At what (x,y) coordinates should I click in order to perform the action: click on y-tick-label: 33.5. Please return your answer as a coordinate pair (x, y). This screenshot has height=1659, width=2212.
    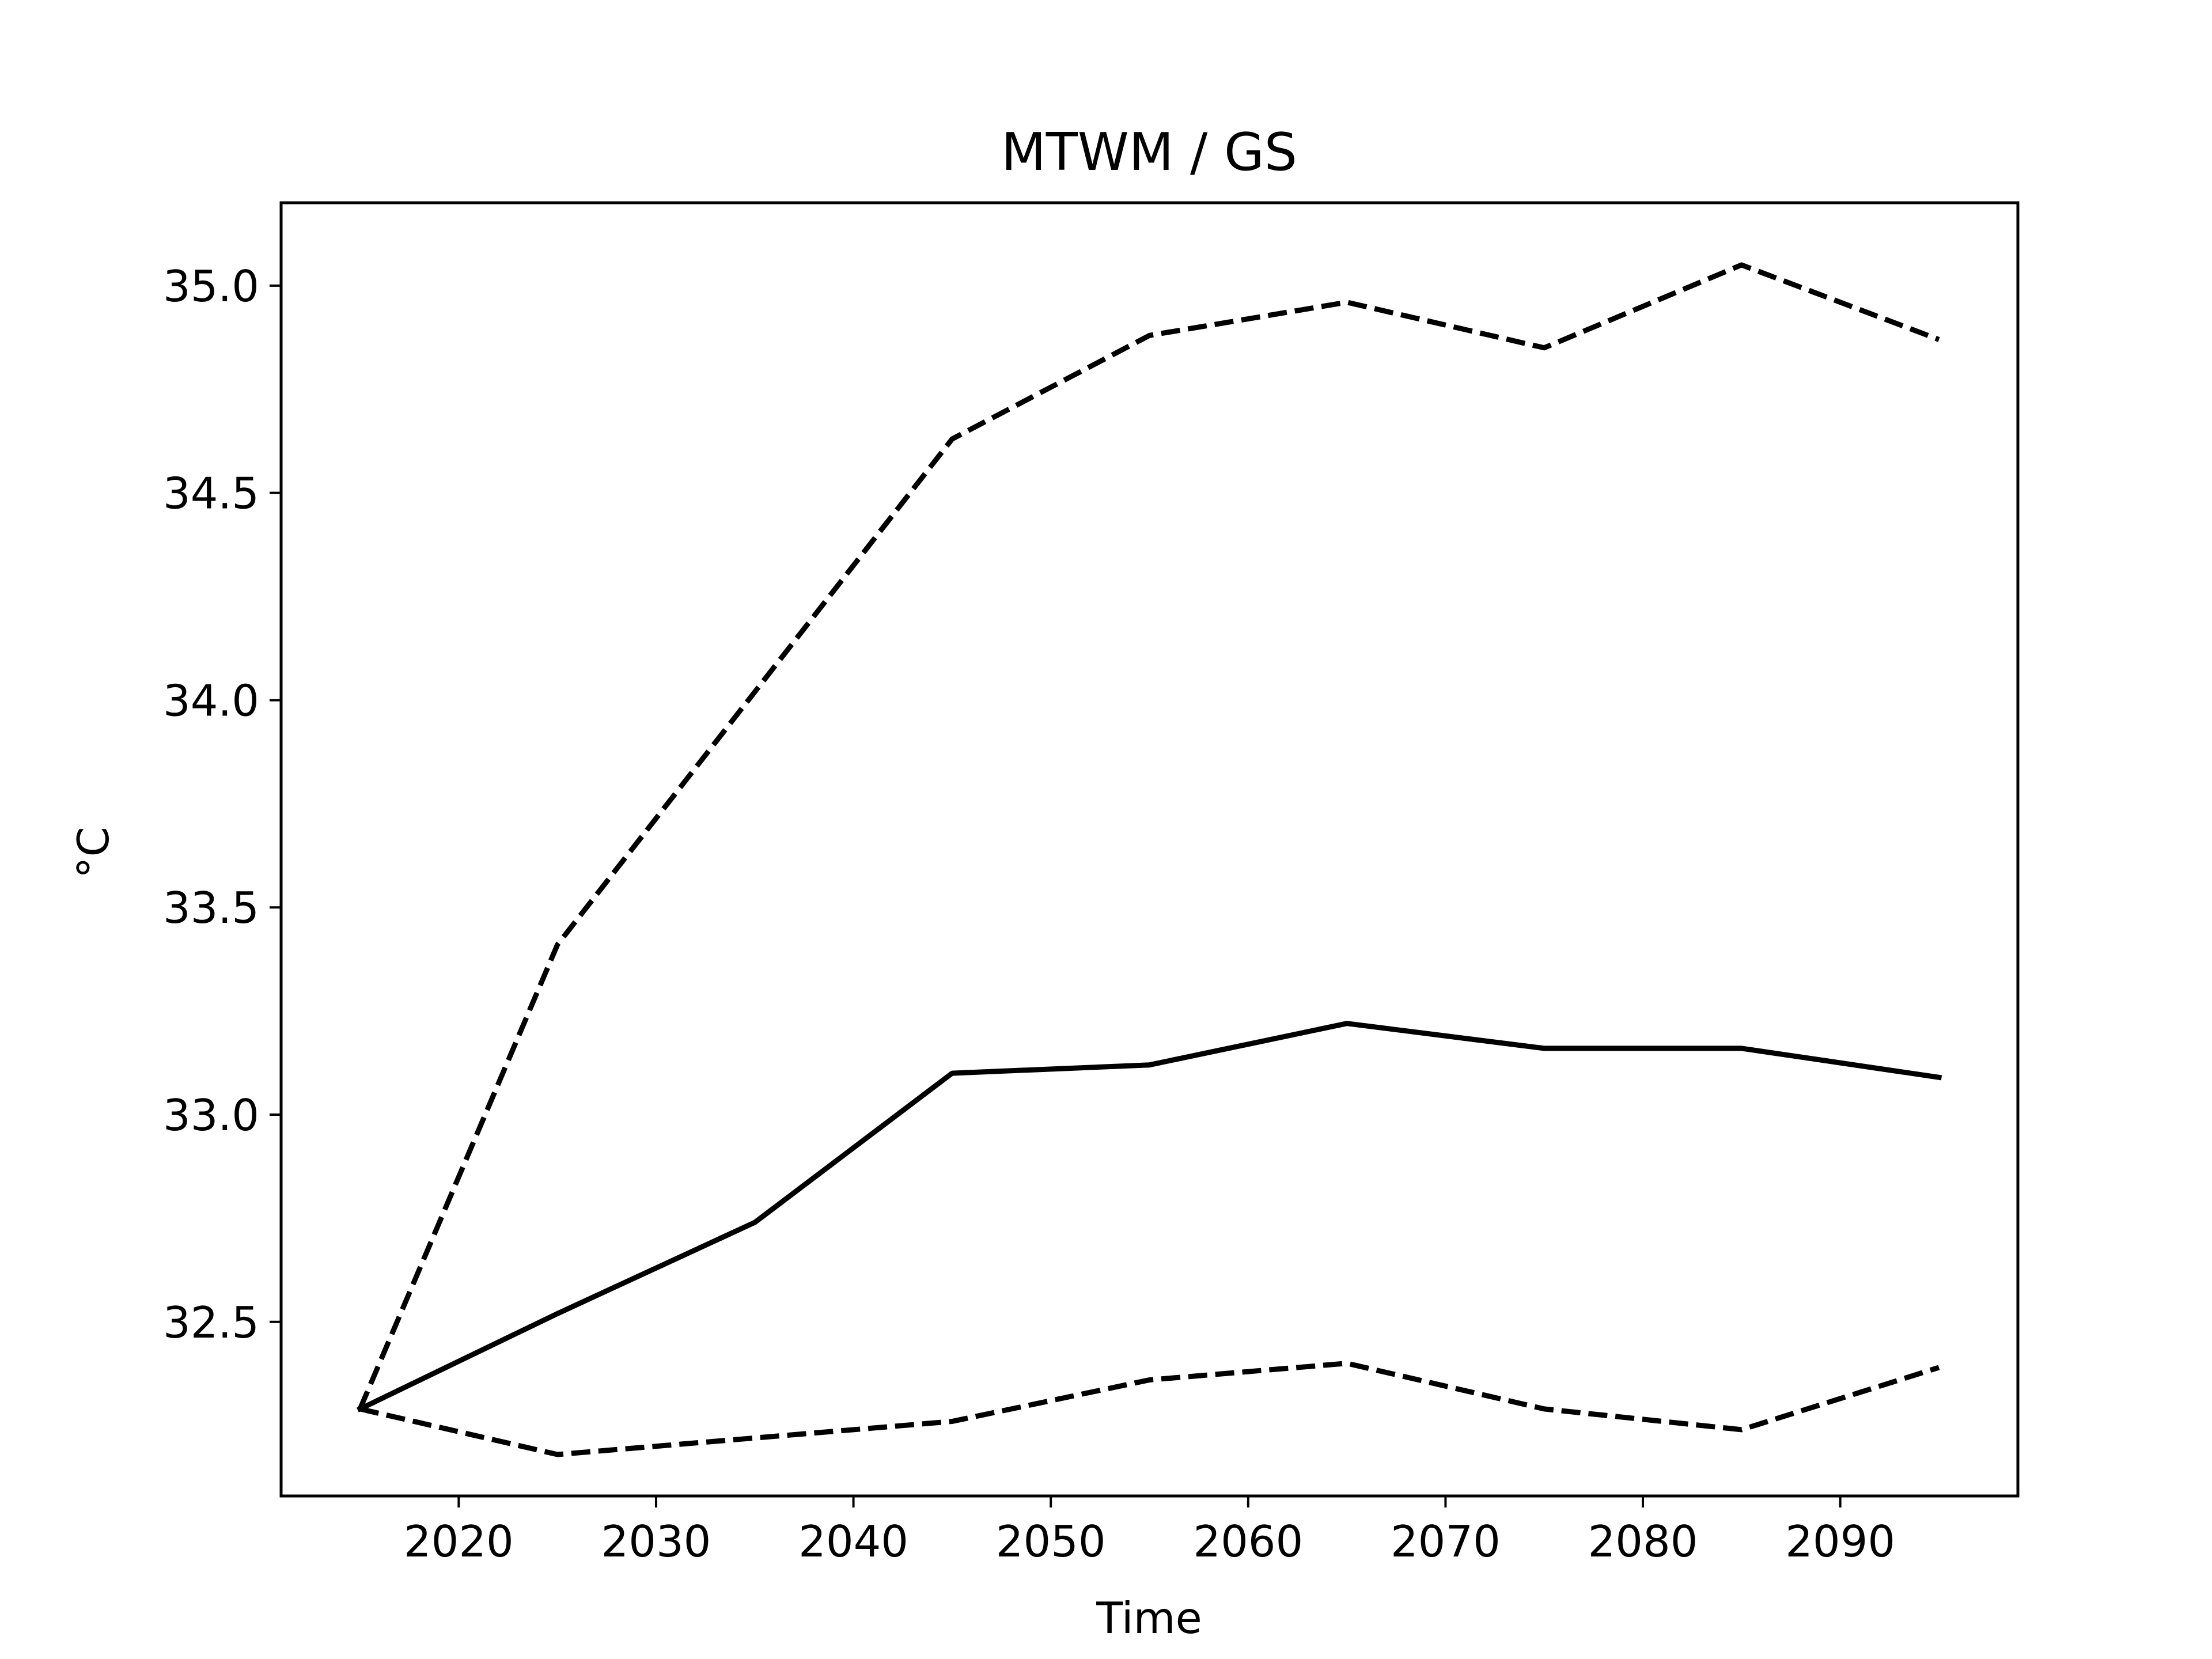
    Looking at the image, I should click on (211, 907).